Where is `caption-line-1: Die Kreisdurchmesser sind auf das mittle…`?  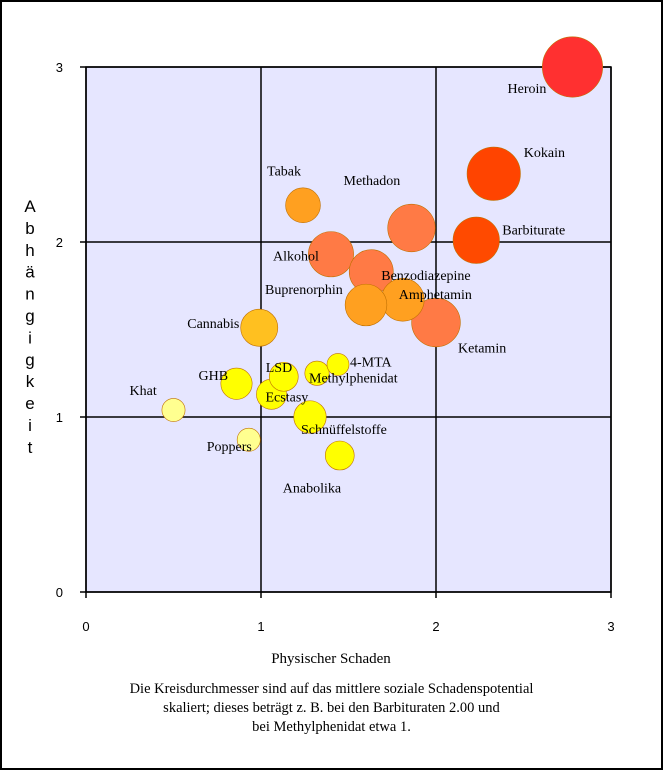 caption-line-1: Die Kreisdurchmesser sind auf das mittle… is located at coordinates (331, 689).